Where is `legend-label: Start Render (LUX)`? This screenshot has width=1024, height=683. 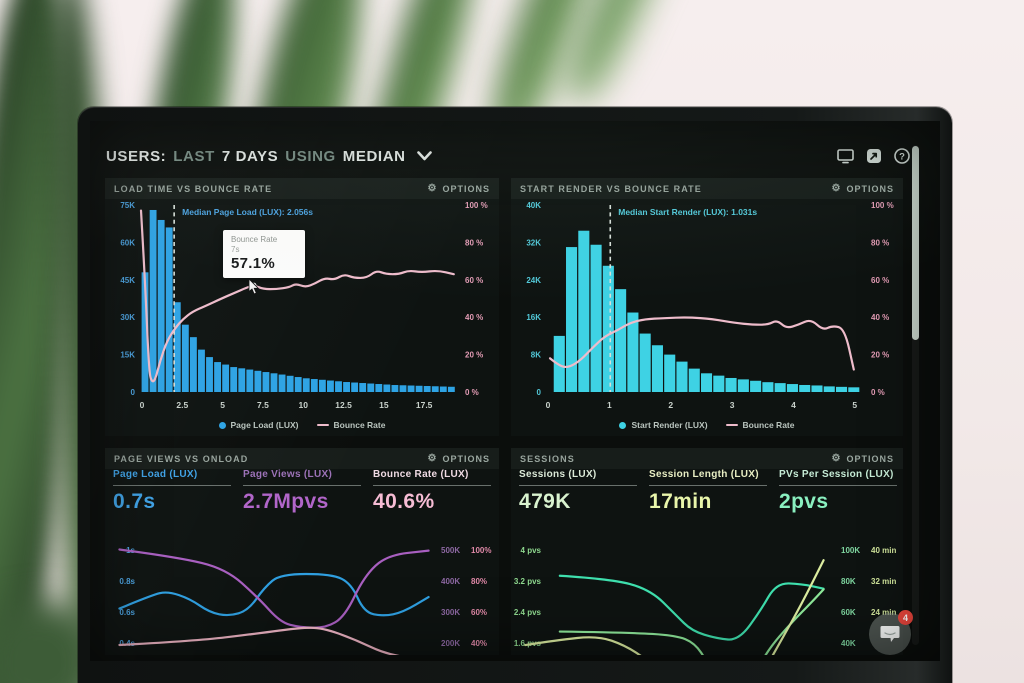 legend-label: Start Render (LUX) is located at coordinates (669, 425).